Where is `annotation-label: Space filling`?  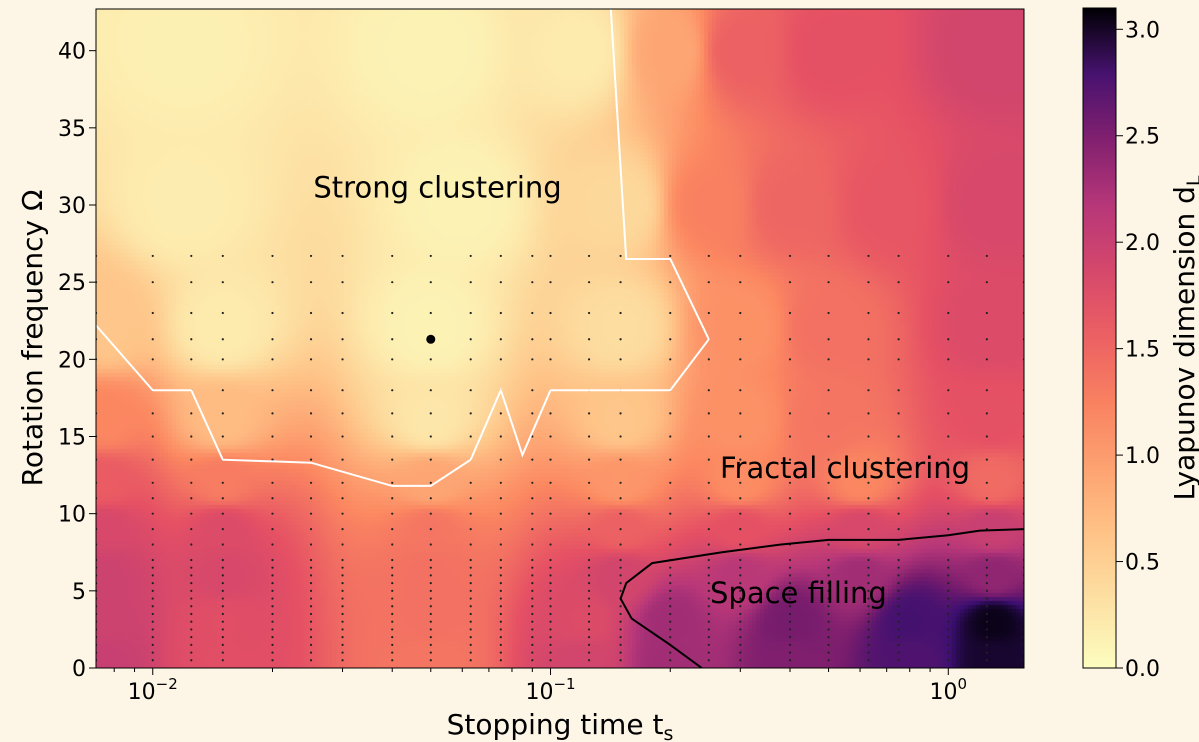
annotation-label: Space filling is located at coordinates (798, 593).